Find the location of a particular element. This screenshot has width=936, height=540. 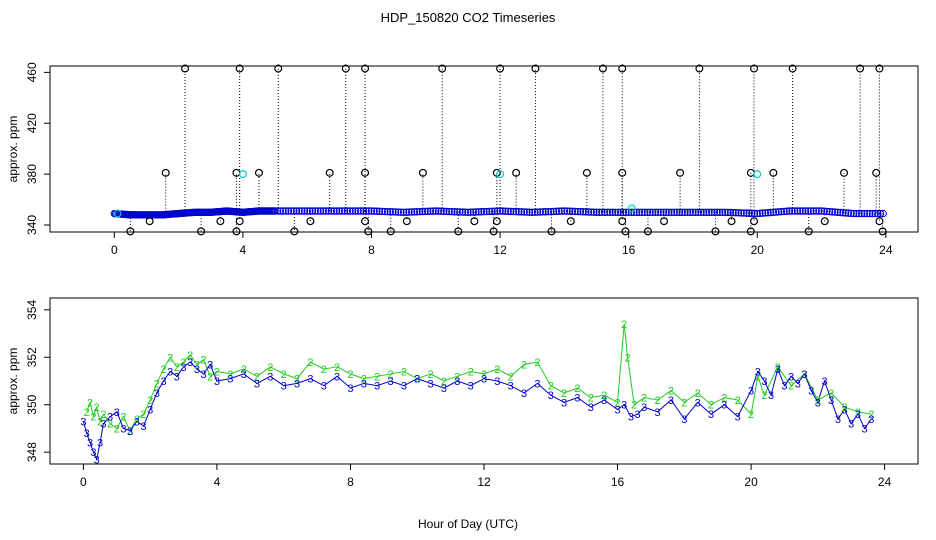

bottom-x-tick-label: 0 is located at coordinates (83, 482).